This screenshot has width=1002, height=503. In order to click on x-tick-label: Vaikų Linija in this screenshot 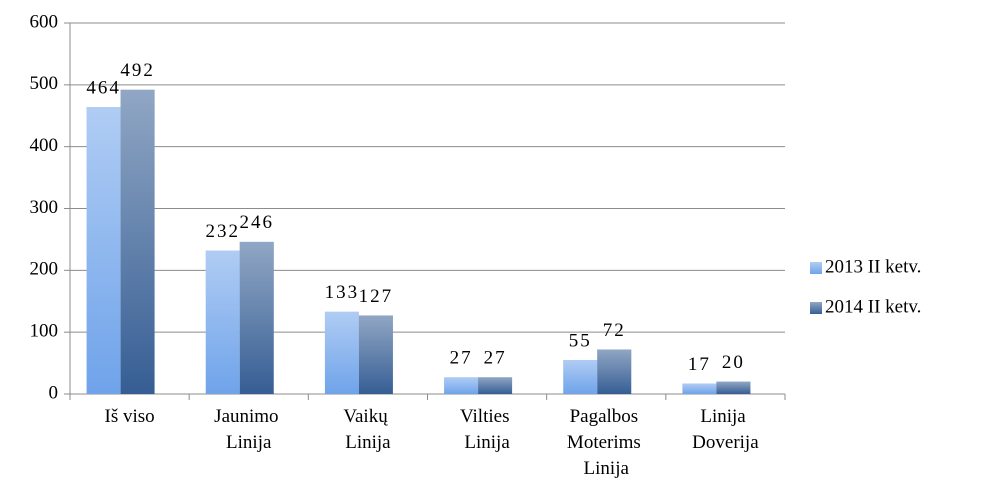, I will do `click(367, 429)`.